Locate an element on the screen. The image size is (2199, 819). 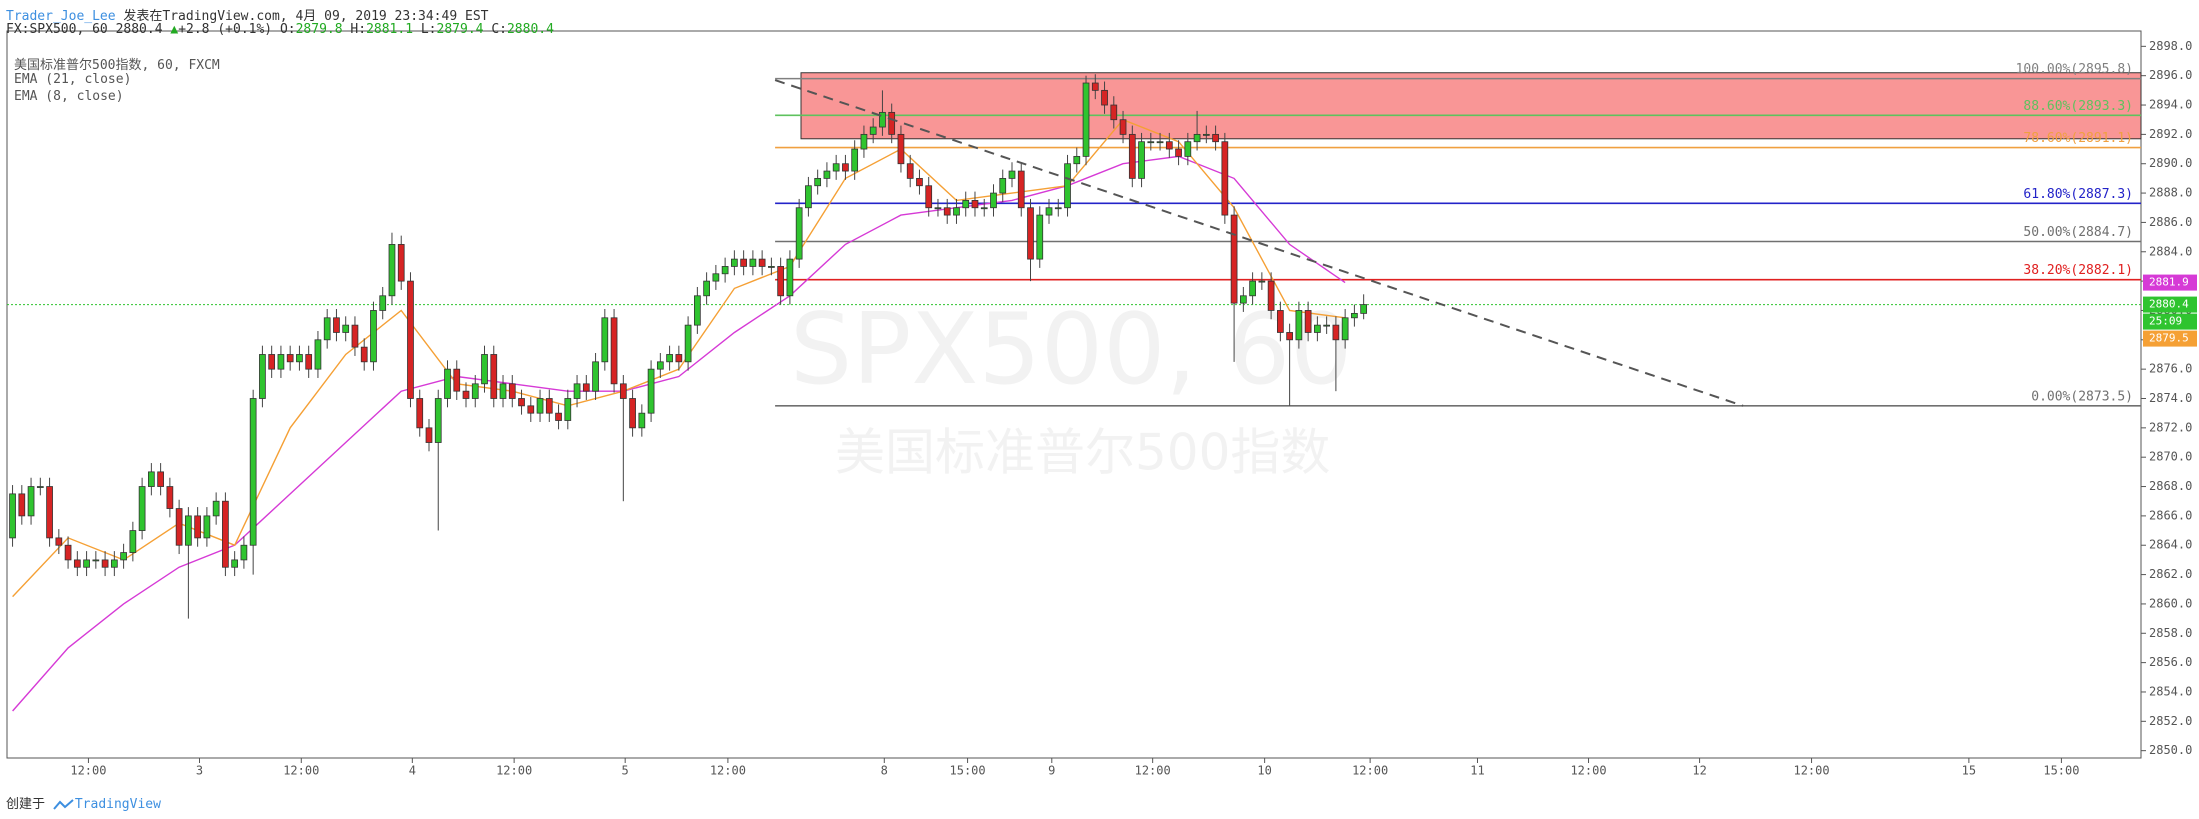
last-price-label: 2880.4 is located at coordinates (2169, 304).